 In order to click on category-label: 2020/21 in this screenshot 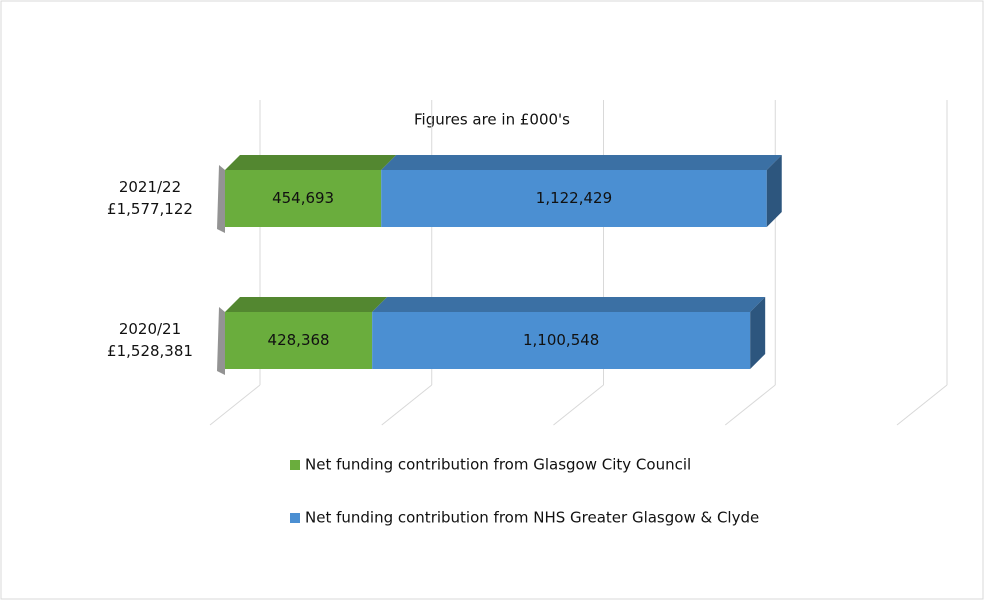, I will do `click(150, 329)`.